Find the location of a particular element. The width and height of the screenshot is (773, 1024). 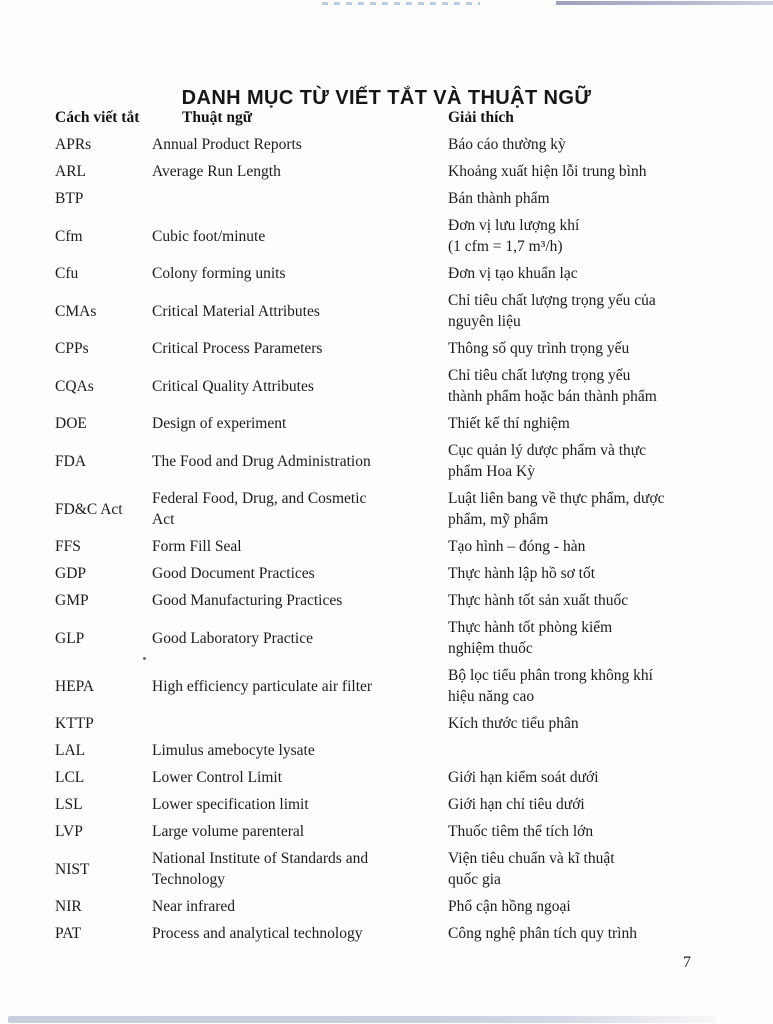

column-header-term: Thuật ngữ is located at coordinates (217, 117).